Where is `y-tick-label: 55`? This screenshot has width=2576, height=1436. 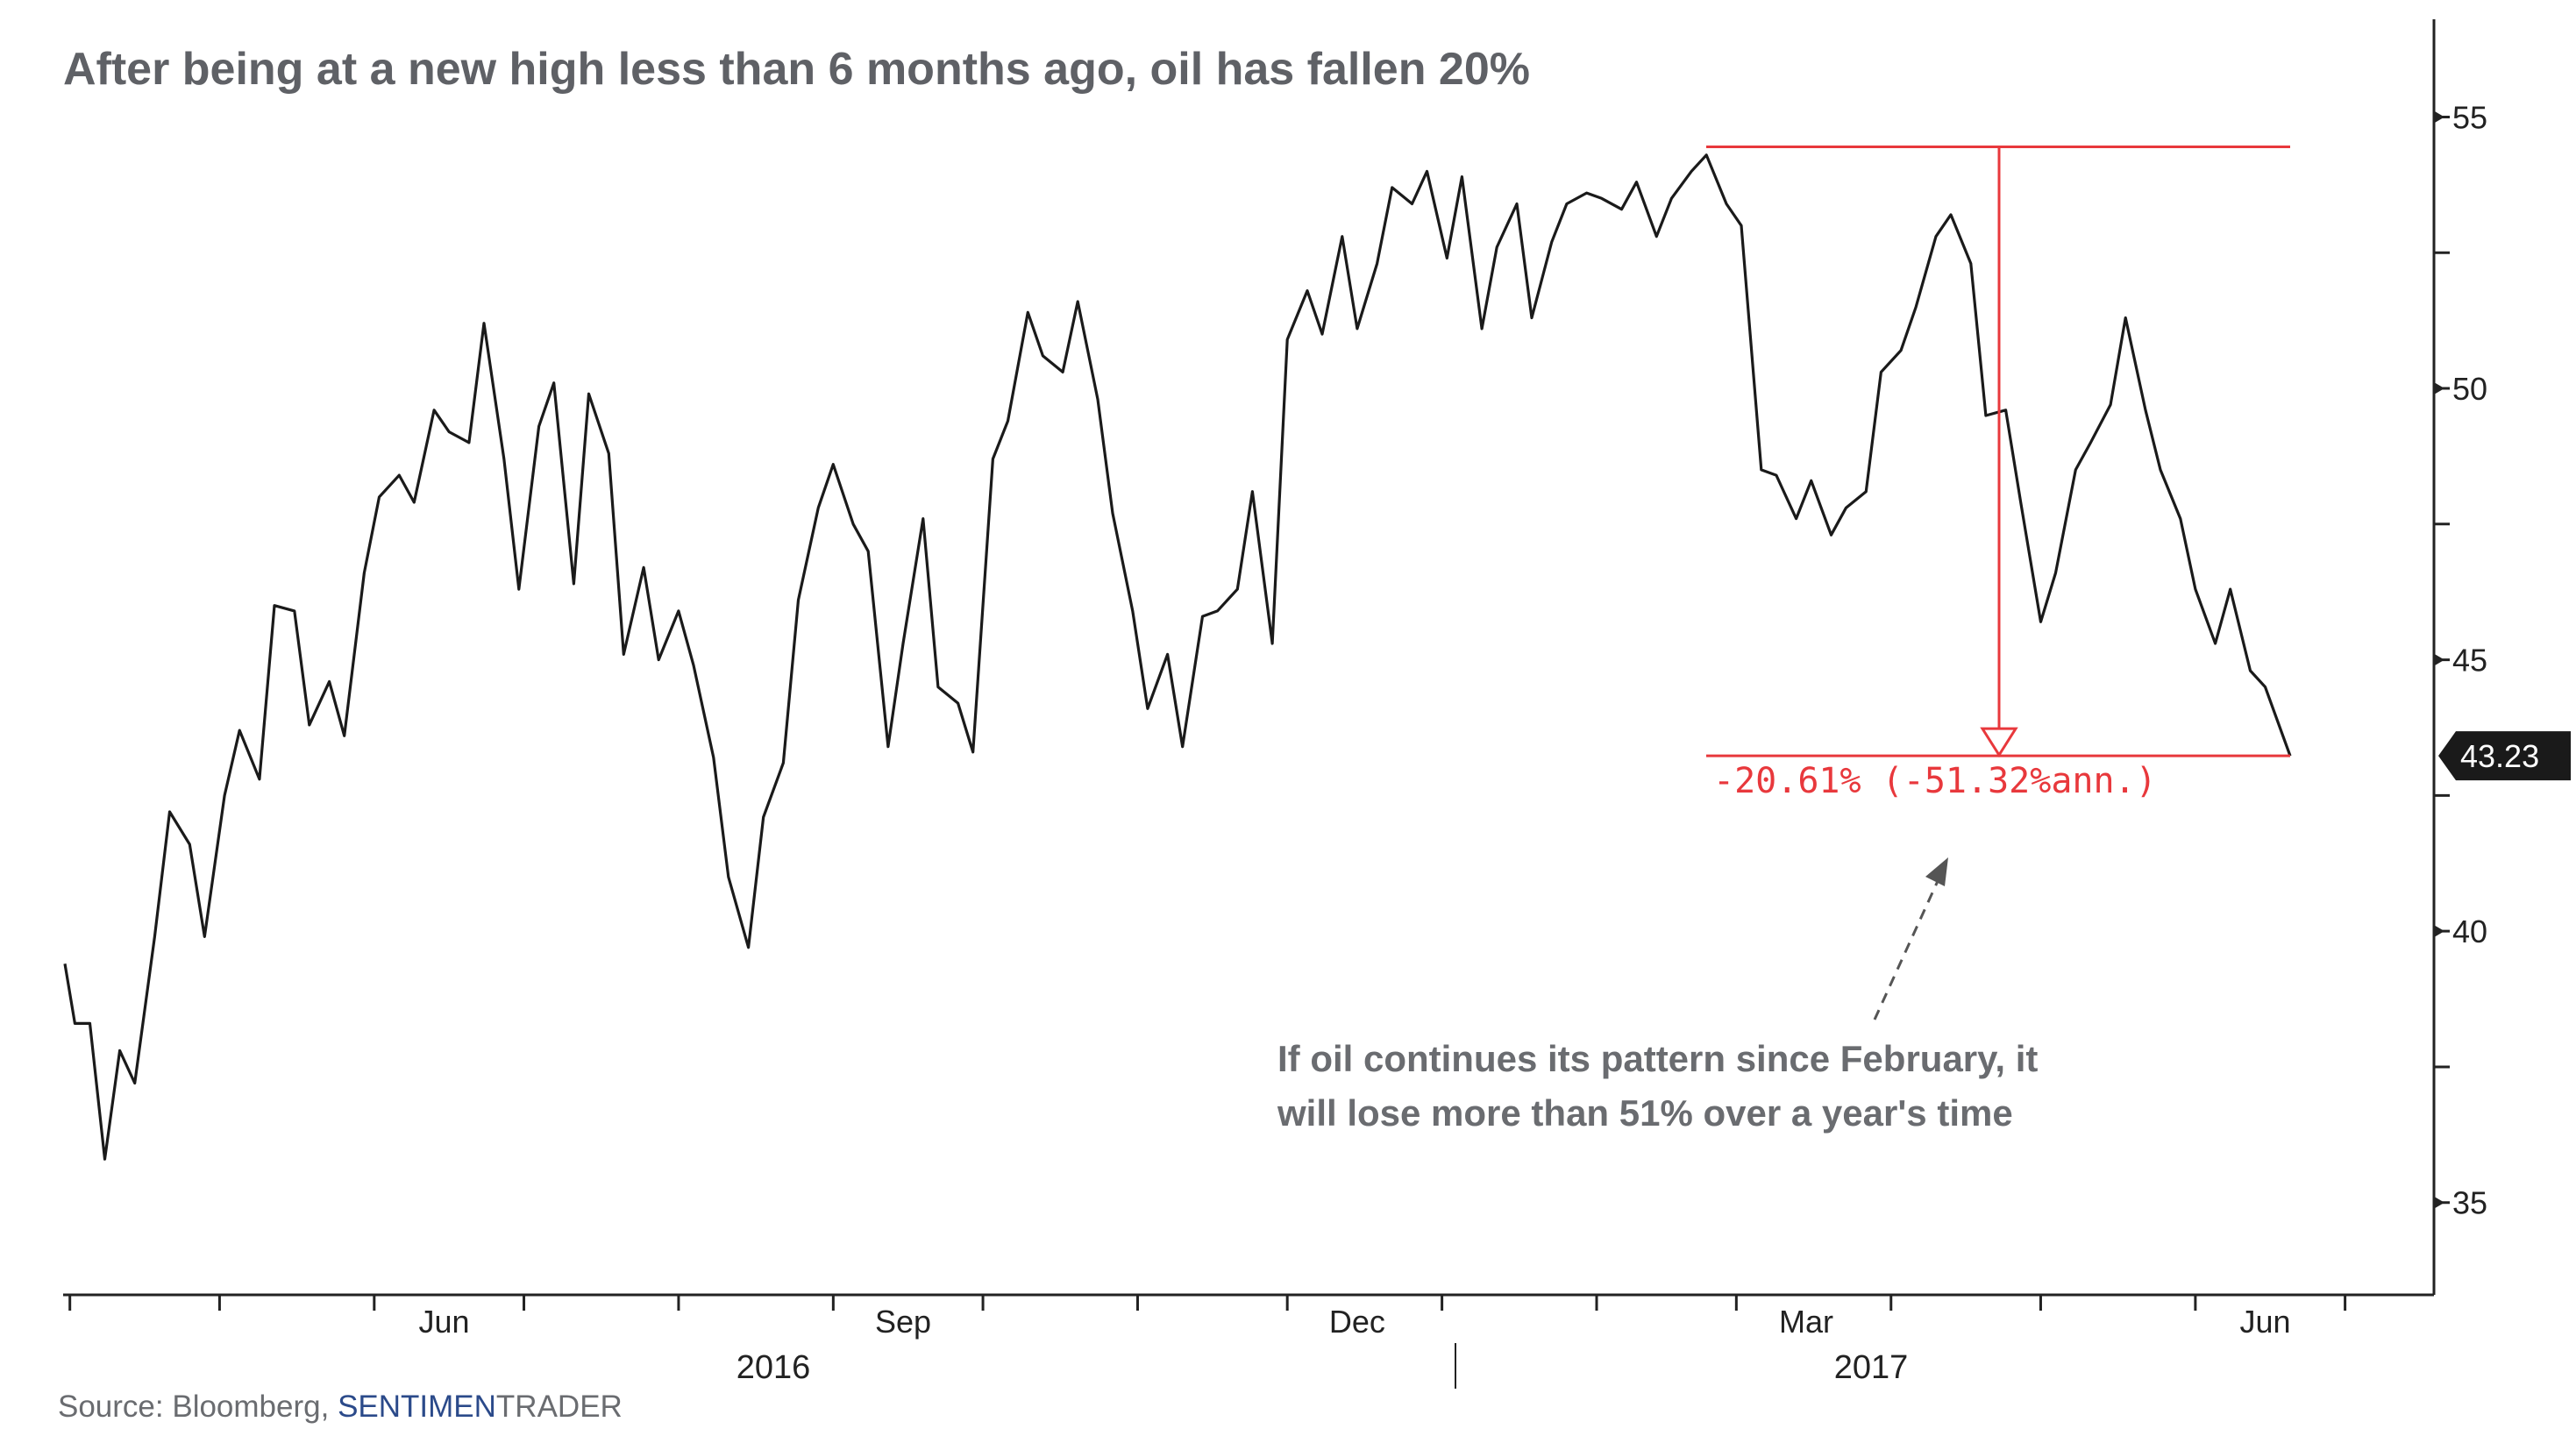
y-tick-label: 55 is located at coordinates (2469, 117).